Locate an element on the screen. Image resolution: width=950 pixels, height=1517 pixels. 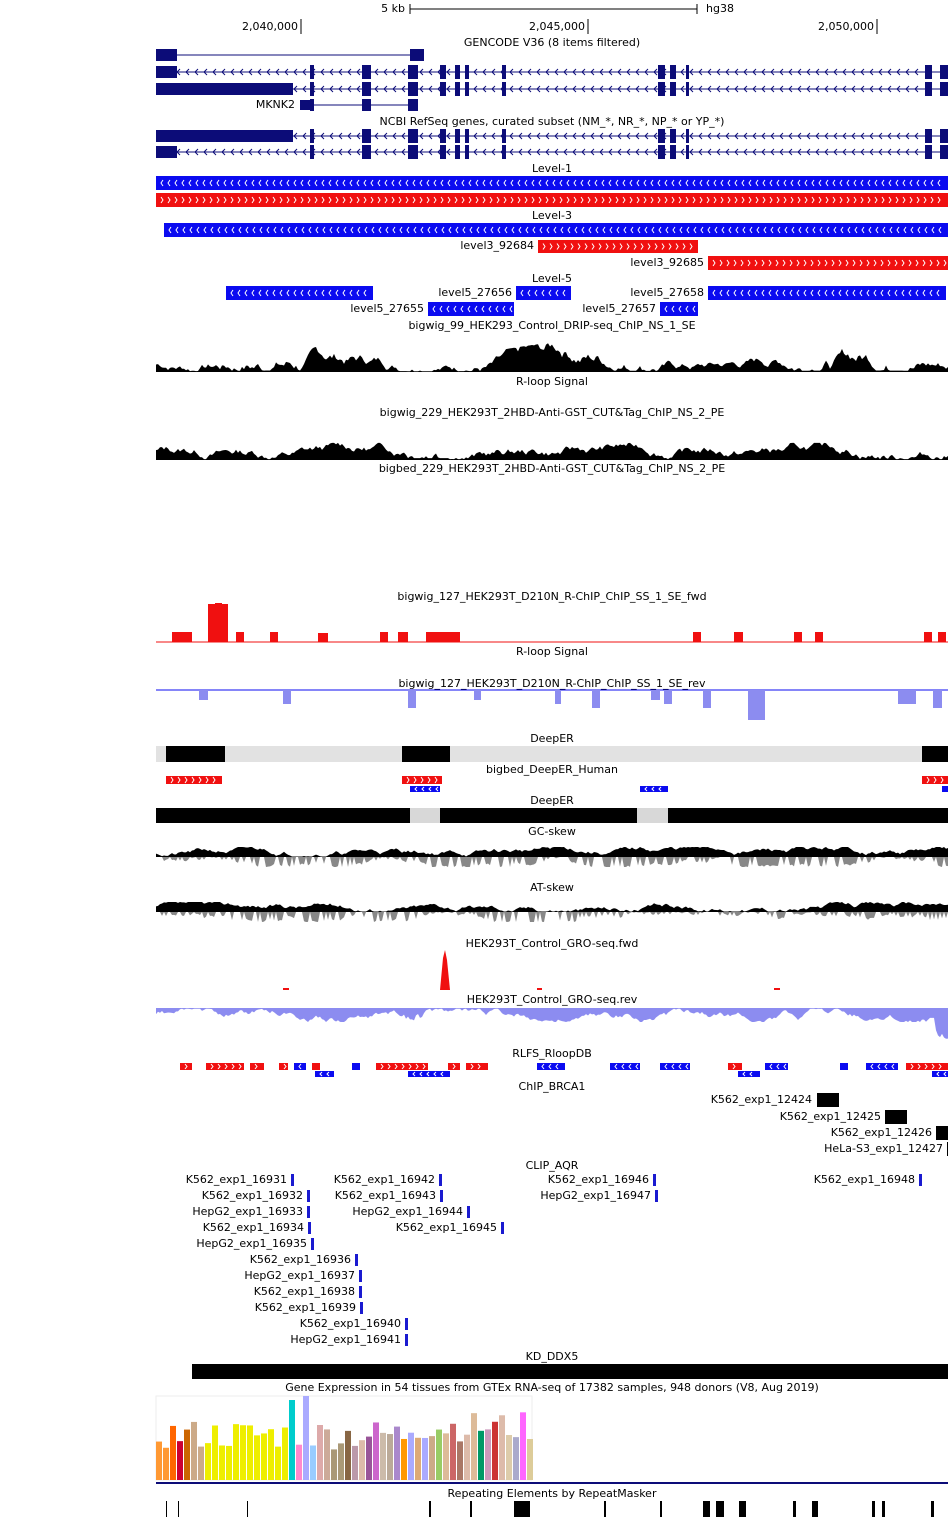
label: level3_92685 is located at coordinates (667, 262).